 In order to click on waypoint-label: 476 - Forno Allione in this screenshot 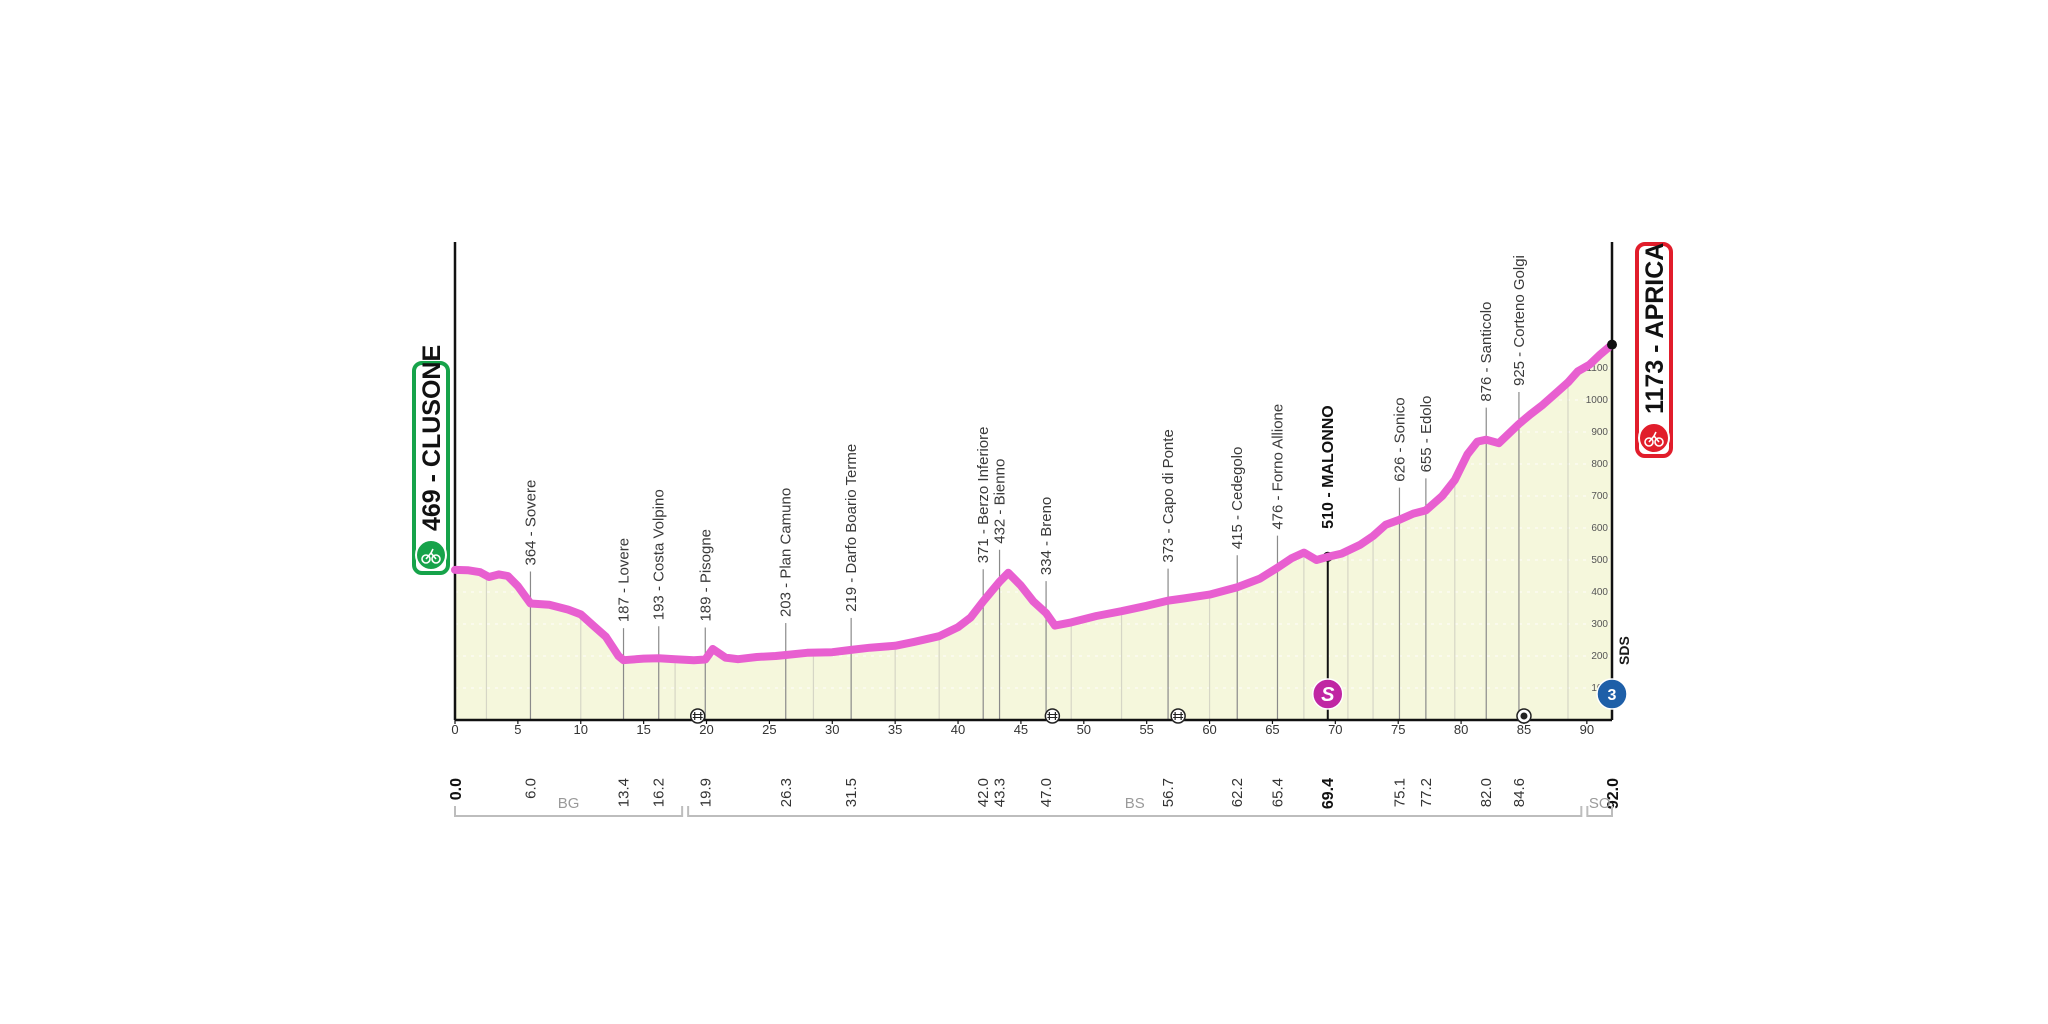, I will do `click(1277, 467)`.